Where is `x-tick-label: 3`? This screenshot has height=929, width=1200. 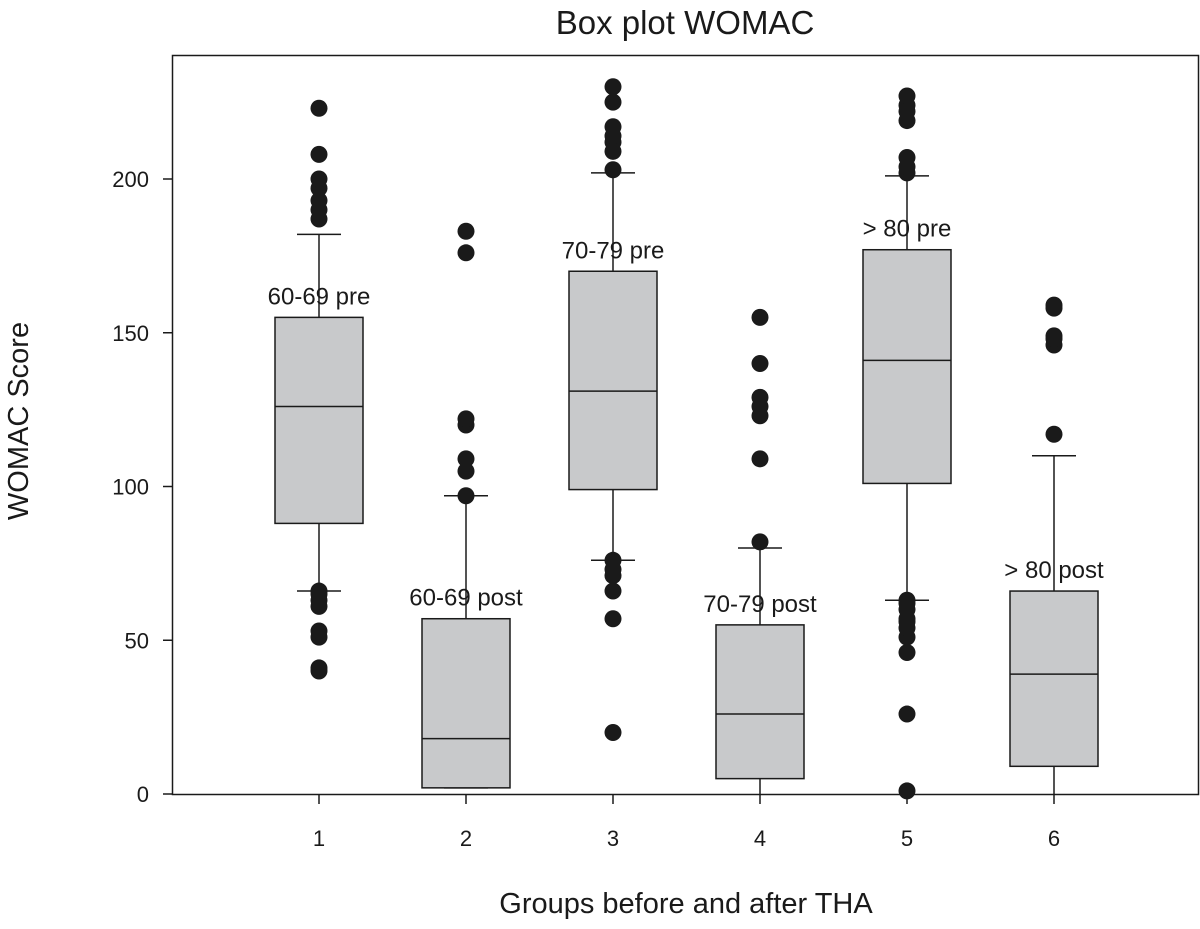
x-tick-label: 3 is located at coordinates (613, 838).